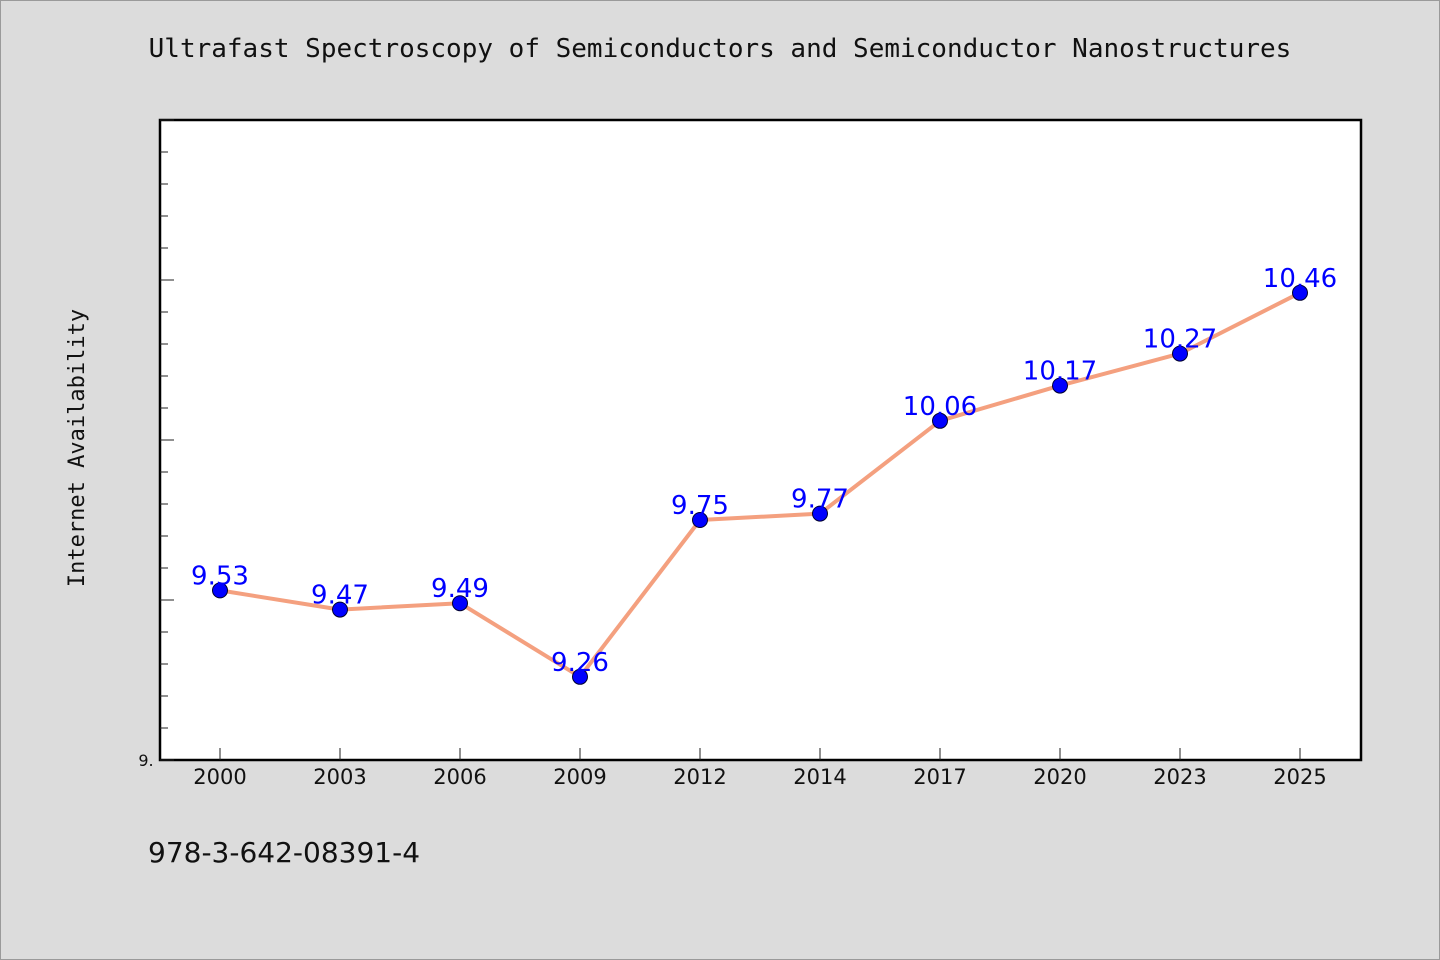 The image size is (1440, 960). I want to click on data-label: 10.17, so click(1060, 372).